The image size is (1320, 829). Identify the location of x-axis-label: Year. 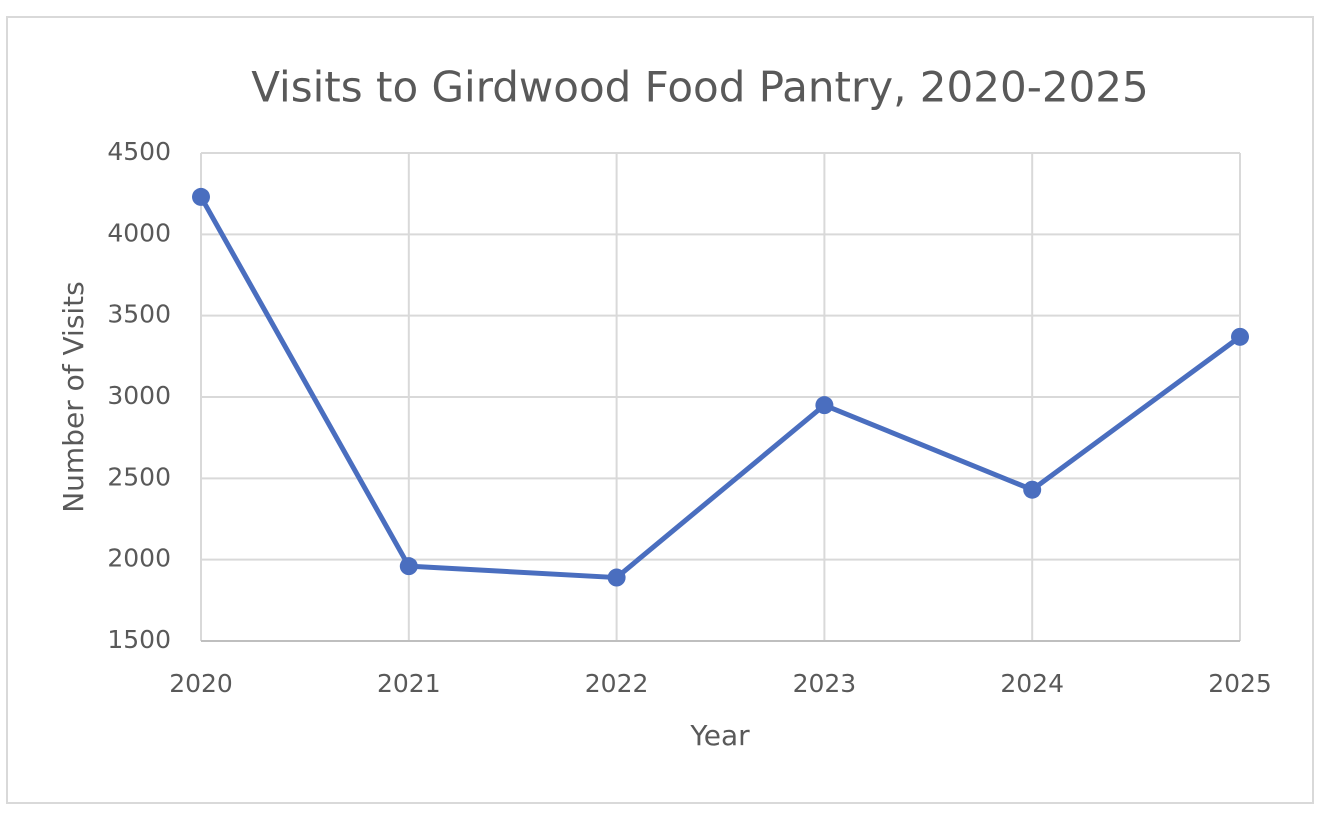
(719, 735).